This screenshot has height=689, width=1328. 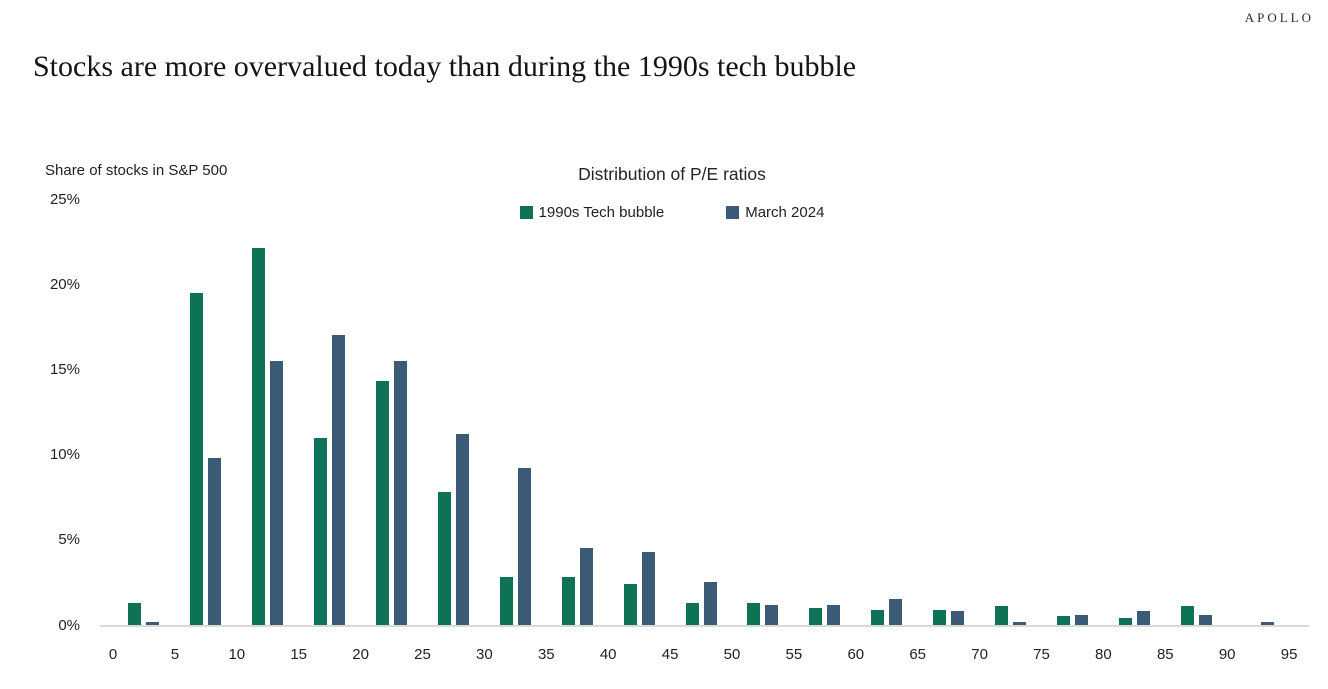 What do you see at coordinates (69, 625) in the screenshot?
I see `y-axis-tick-label: 0%` at bounding box center [69, 625].